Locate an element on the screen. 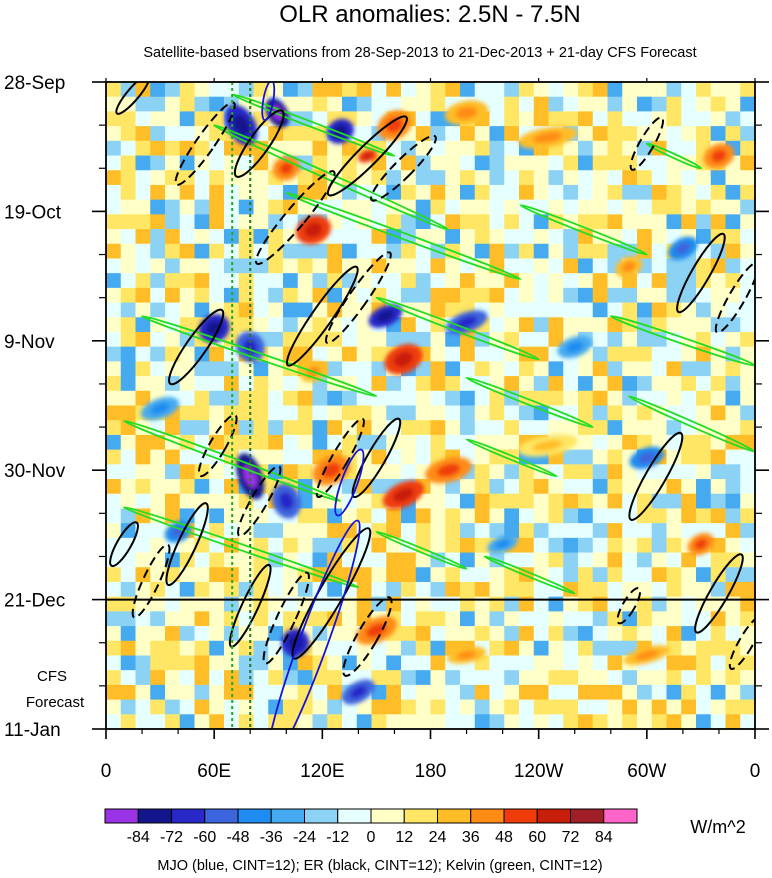 The width and height of the screenshot is (772, 878). er-contour is located at coordinates (322, 316).